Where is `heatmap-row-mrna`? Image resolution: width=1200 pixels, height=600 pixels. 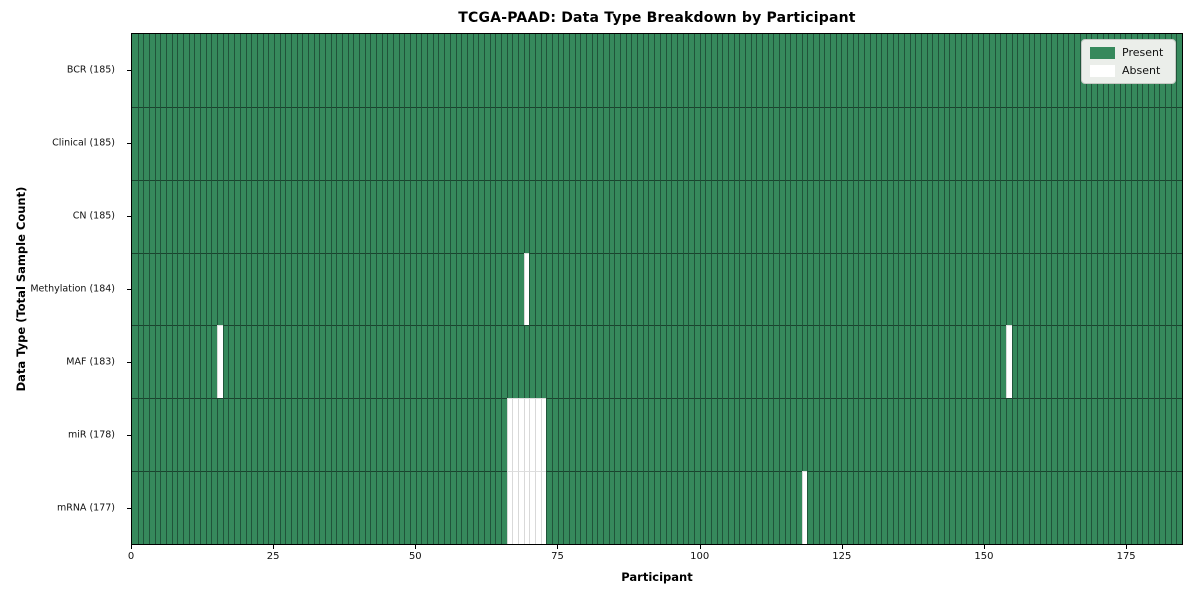
heatmap-row-mrna is located at coordinates (657, 508).